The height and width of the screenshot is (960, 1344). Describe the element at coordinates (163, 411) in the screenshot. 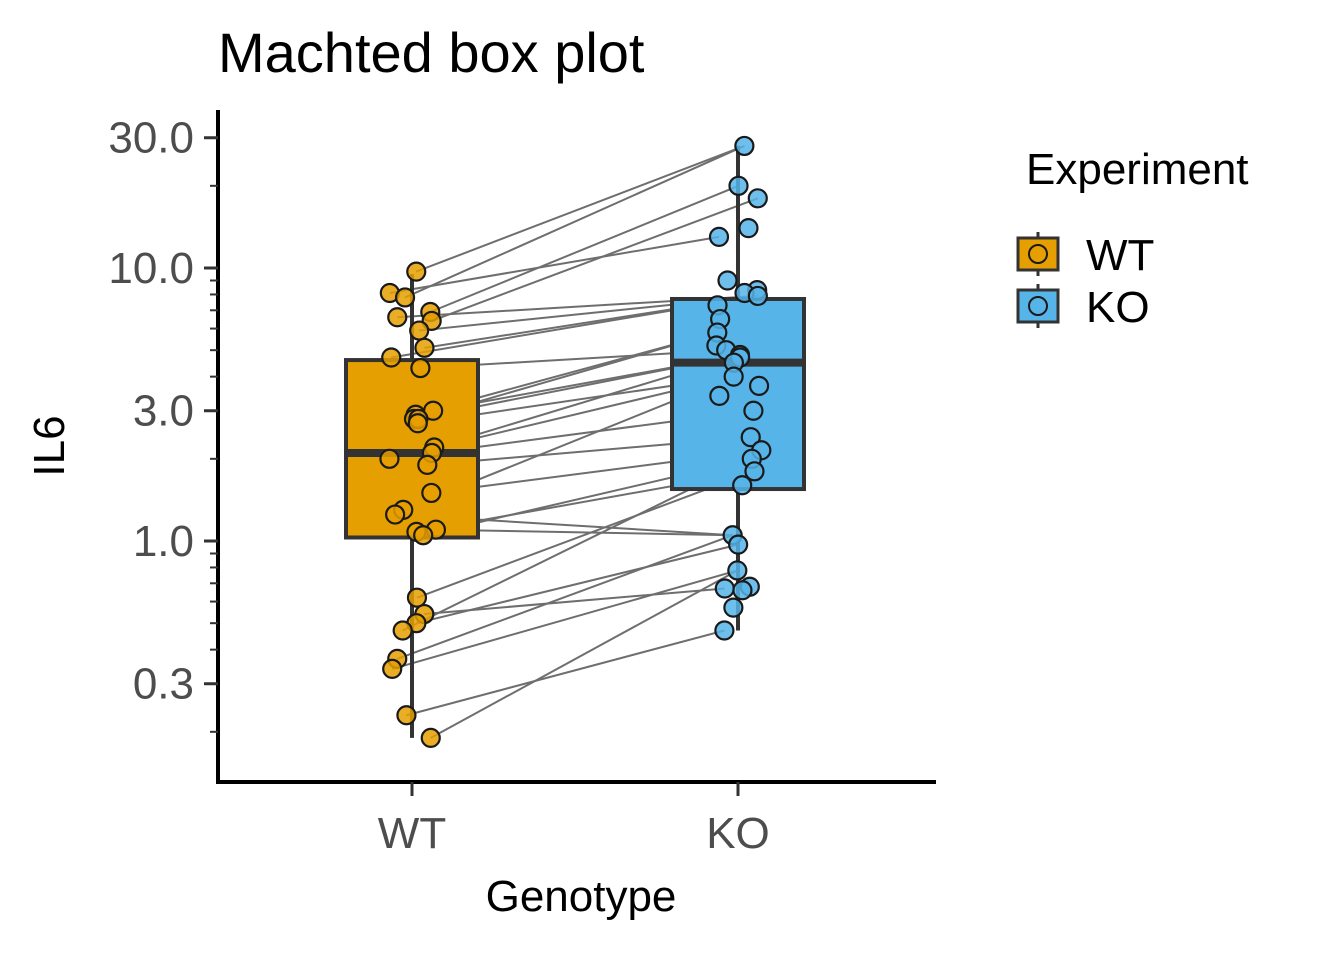

I see `y-tick-label: 3.0` at that location.